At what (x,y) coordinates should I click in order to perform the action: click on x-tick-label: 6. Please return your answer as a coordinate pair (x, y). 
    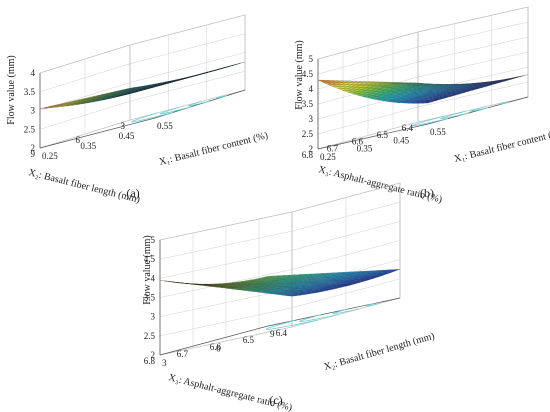
    Looking at the image, I should click on (218, 349).